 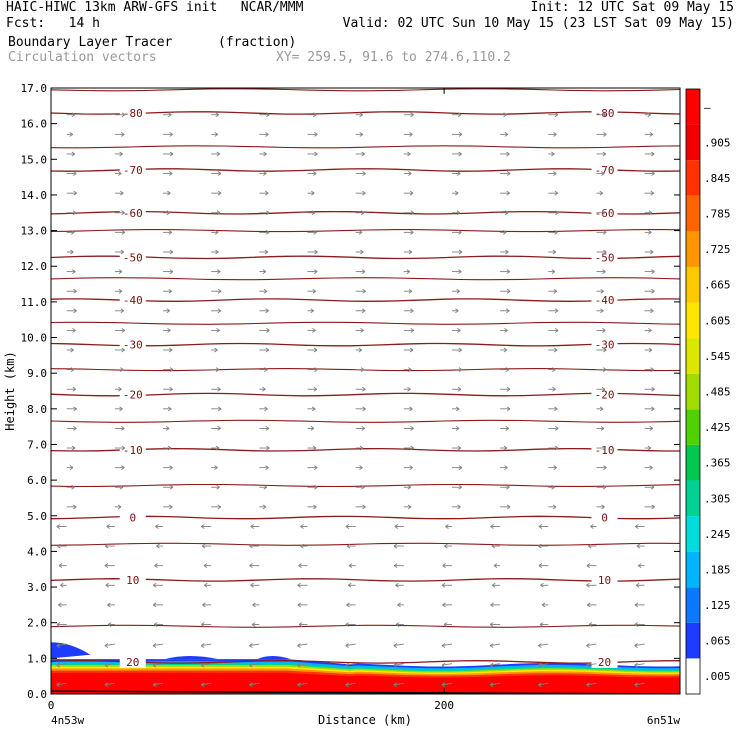 I want to click on colorbar-label: .245, so click(x=717, y=534).